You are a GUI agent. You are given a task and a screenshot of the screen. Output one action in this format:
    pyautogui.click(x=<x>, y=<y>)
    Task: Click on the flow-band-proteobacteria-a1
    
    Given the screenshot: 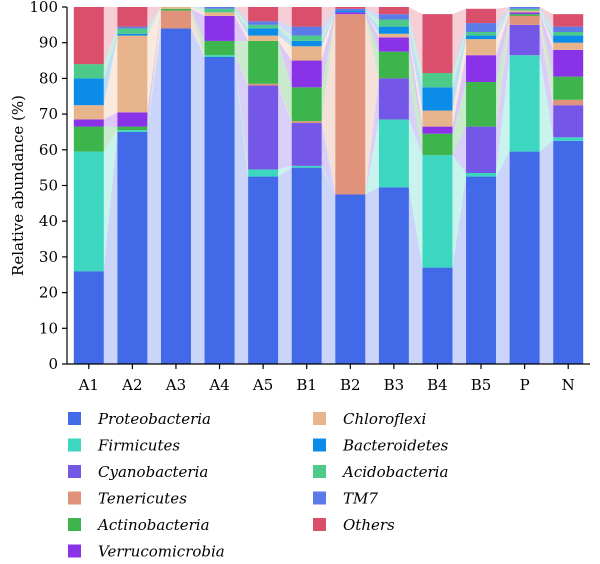 What is the action you would take?
    pyautogui.click(x=110, y=247)
    